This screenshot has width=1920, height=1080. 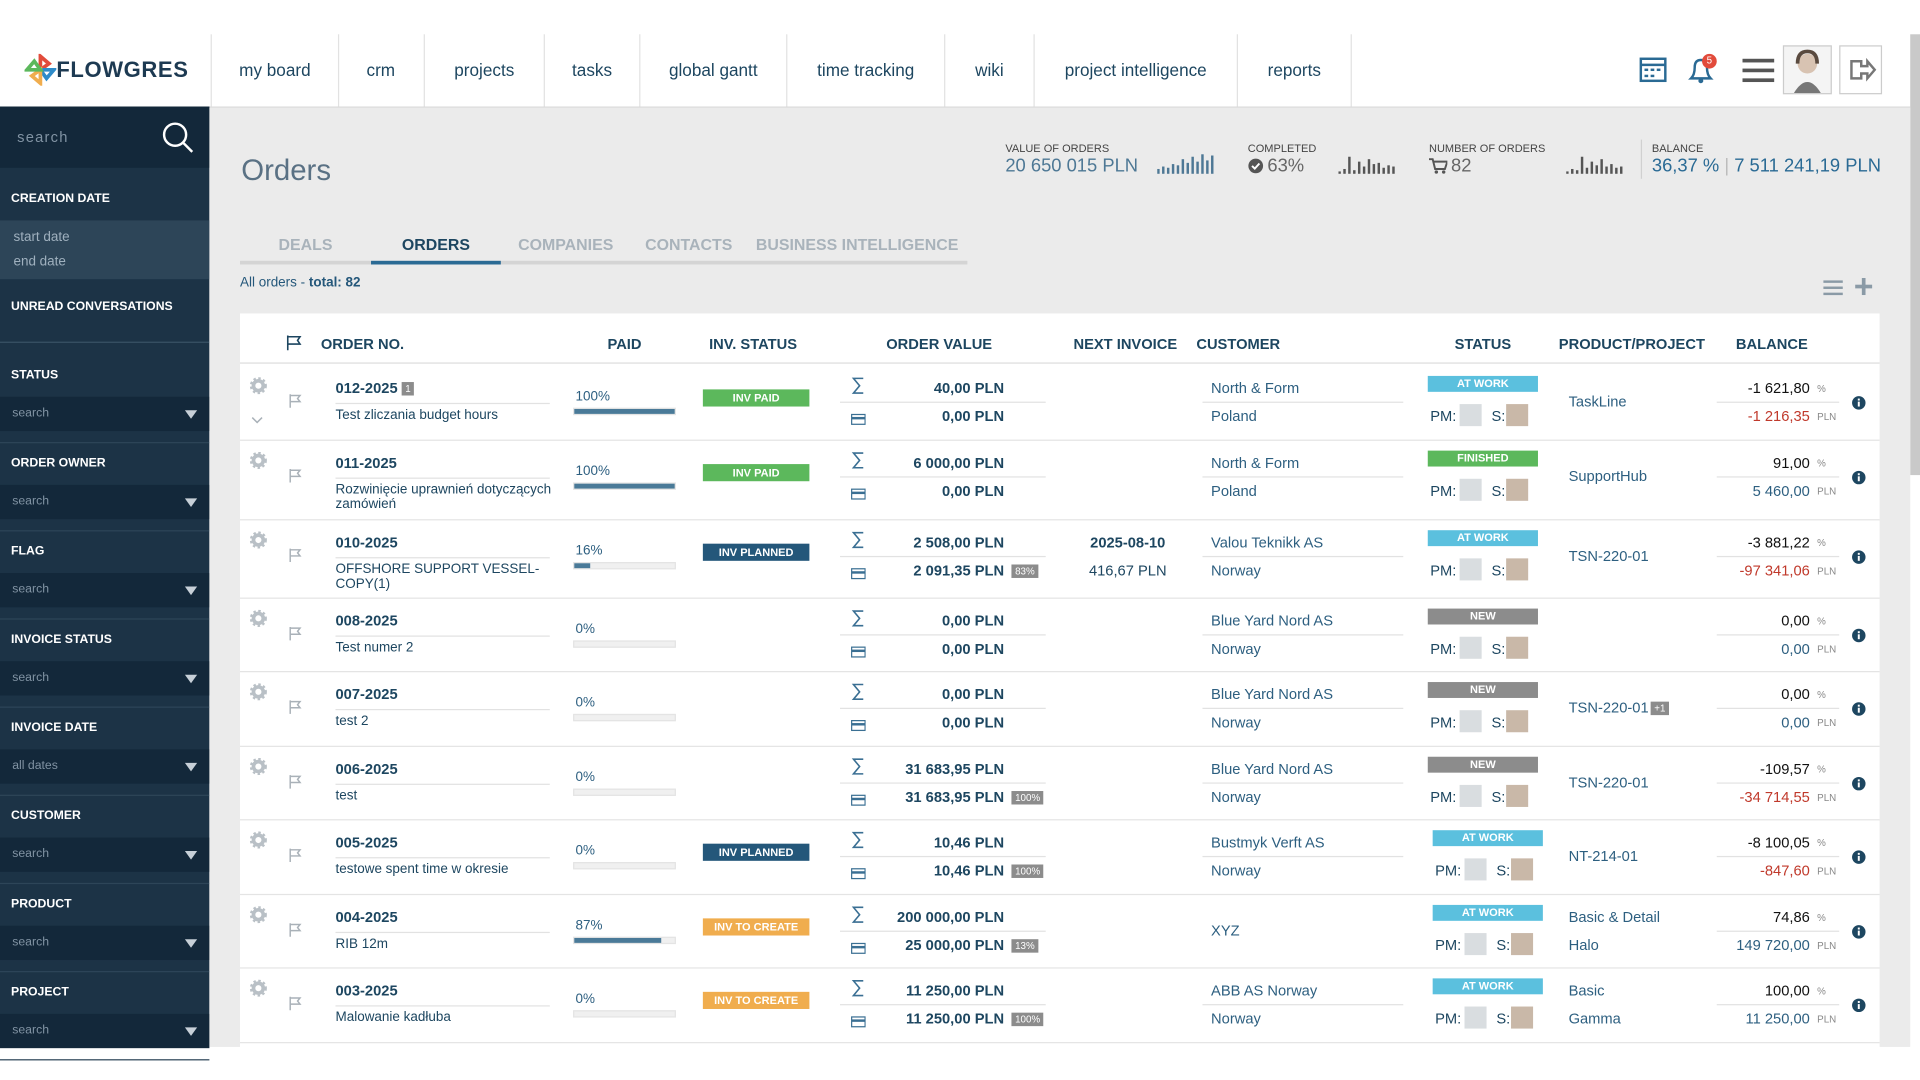 I want to click on scrollbar, so click(x=1915, y=255).